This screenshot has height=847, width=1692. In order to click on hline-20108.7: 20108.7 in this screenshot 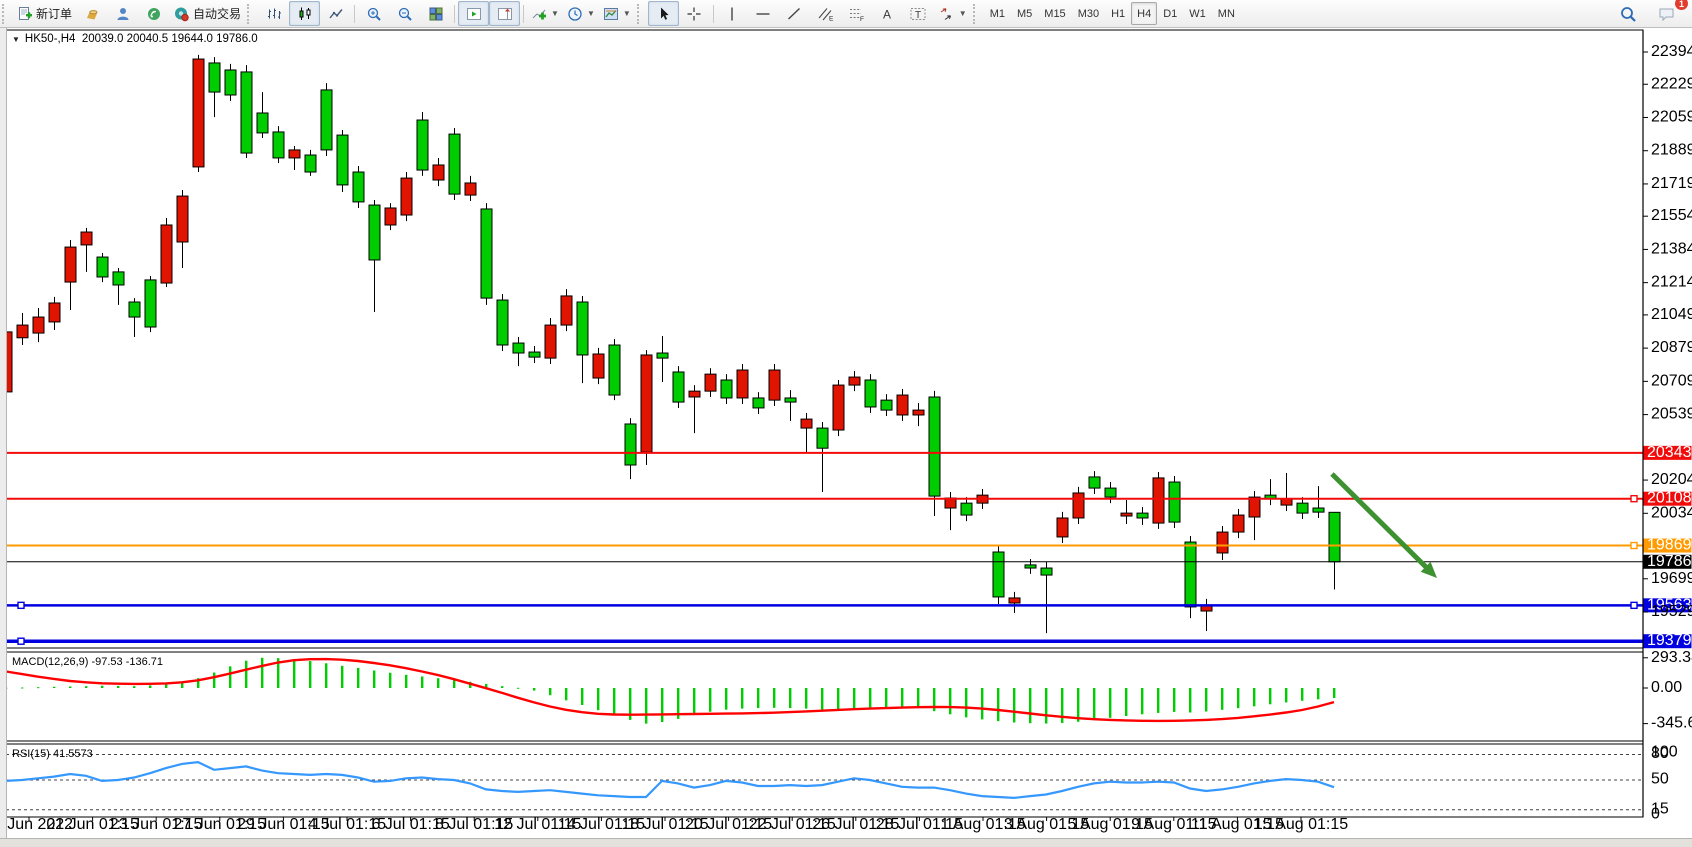, I will do `click(849, 498)`.